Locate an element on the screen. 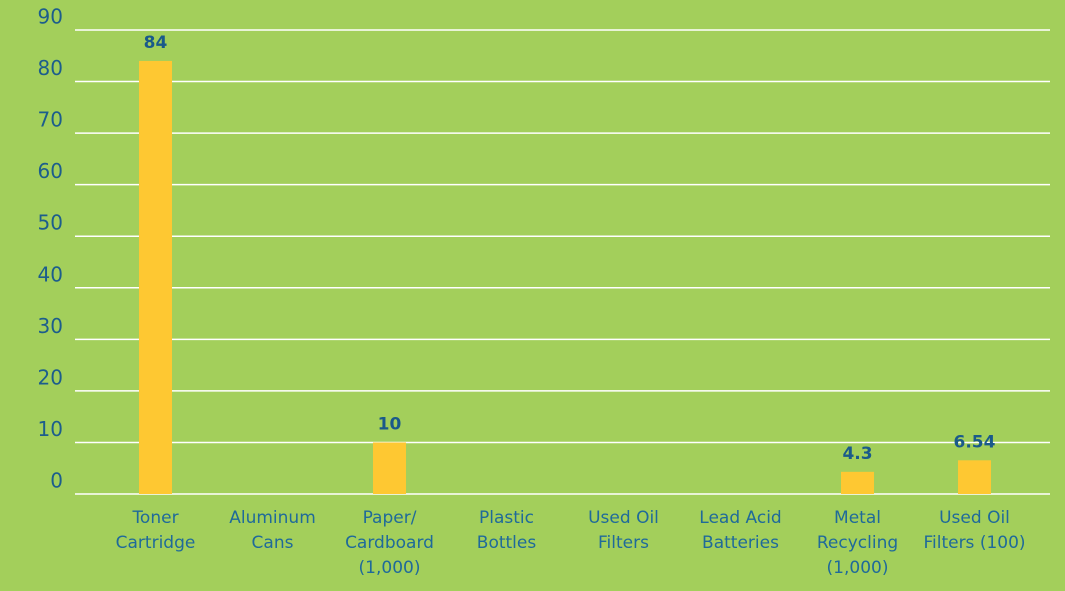 The width and height of the screenshot is (1065, 591). y-tick-label: 0 is located at coordinates (56, 481).